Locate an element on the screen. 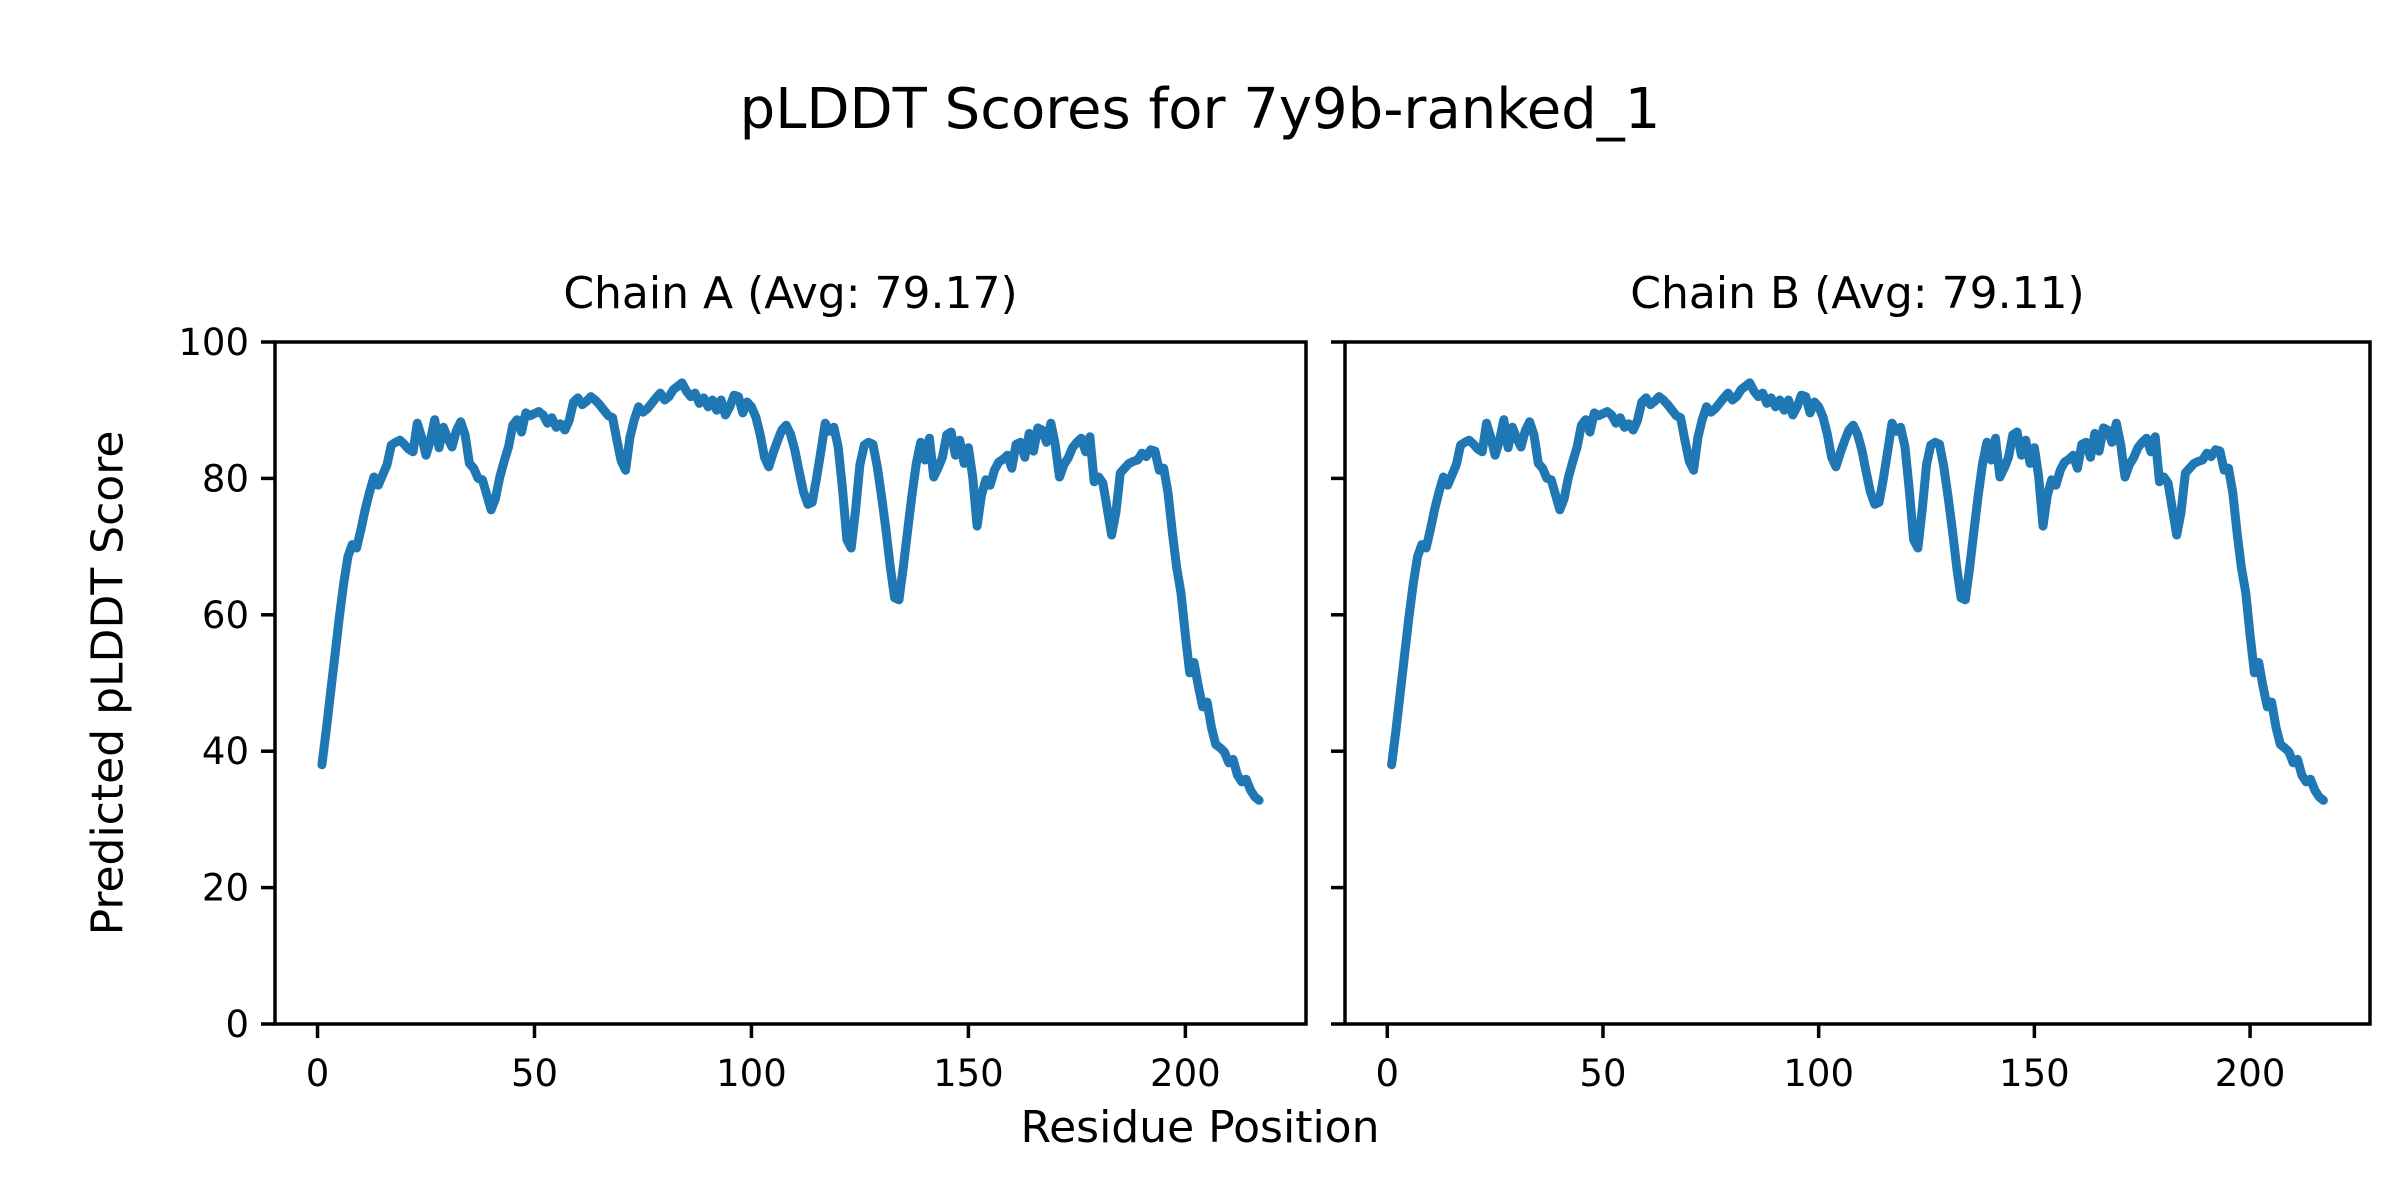 The height and width of the screenshot is (1200, 2400). y-tick-label: 80 is located at coordinates (225, 478).